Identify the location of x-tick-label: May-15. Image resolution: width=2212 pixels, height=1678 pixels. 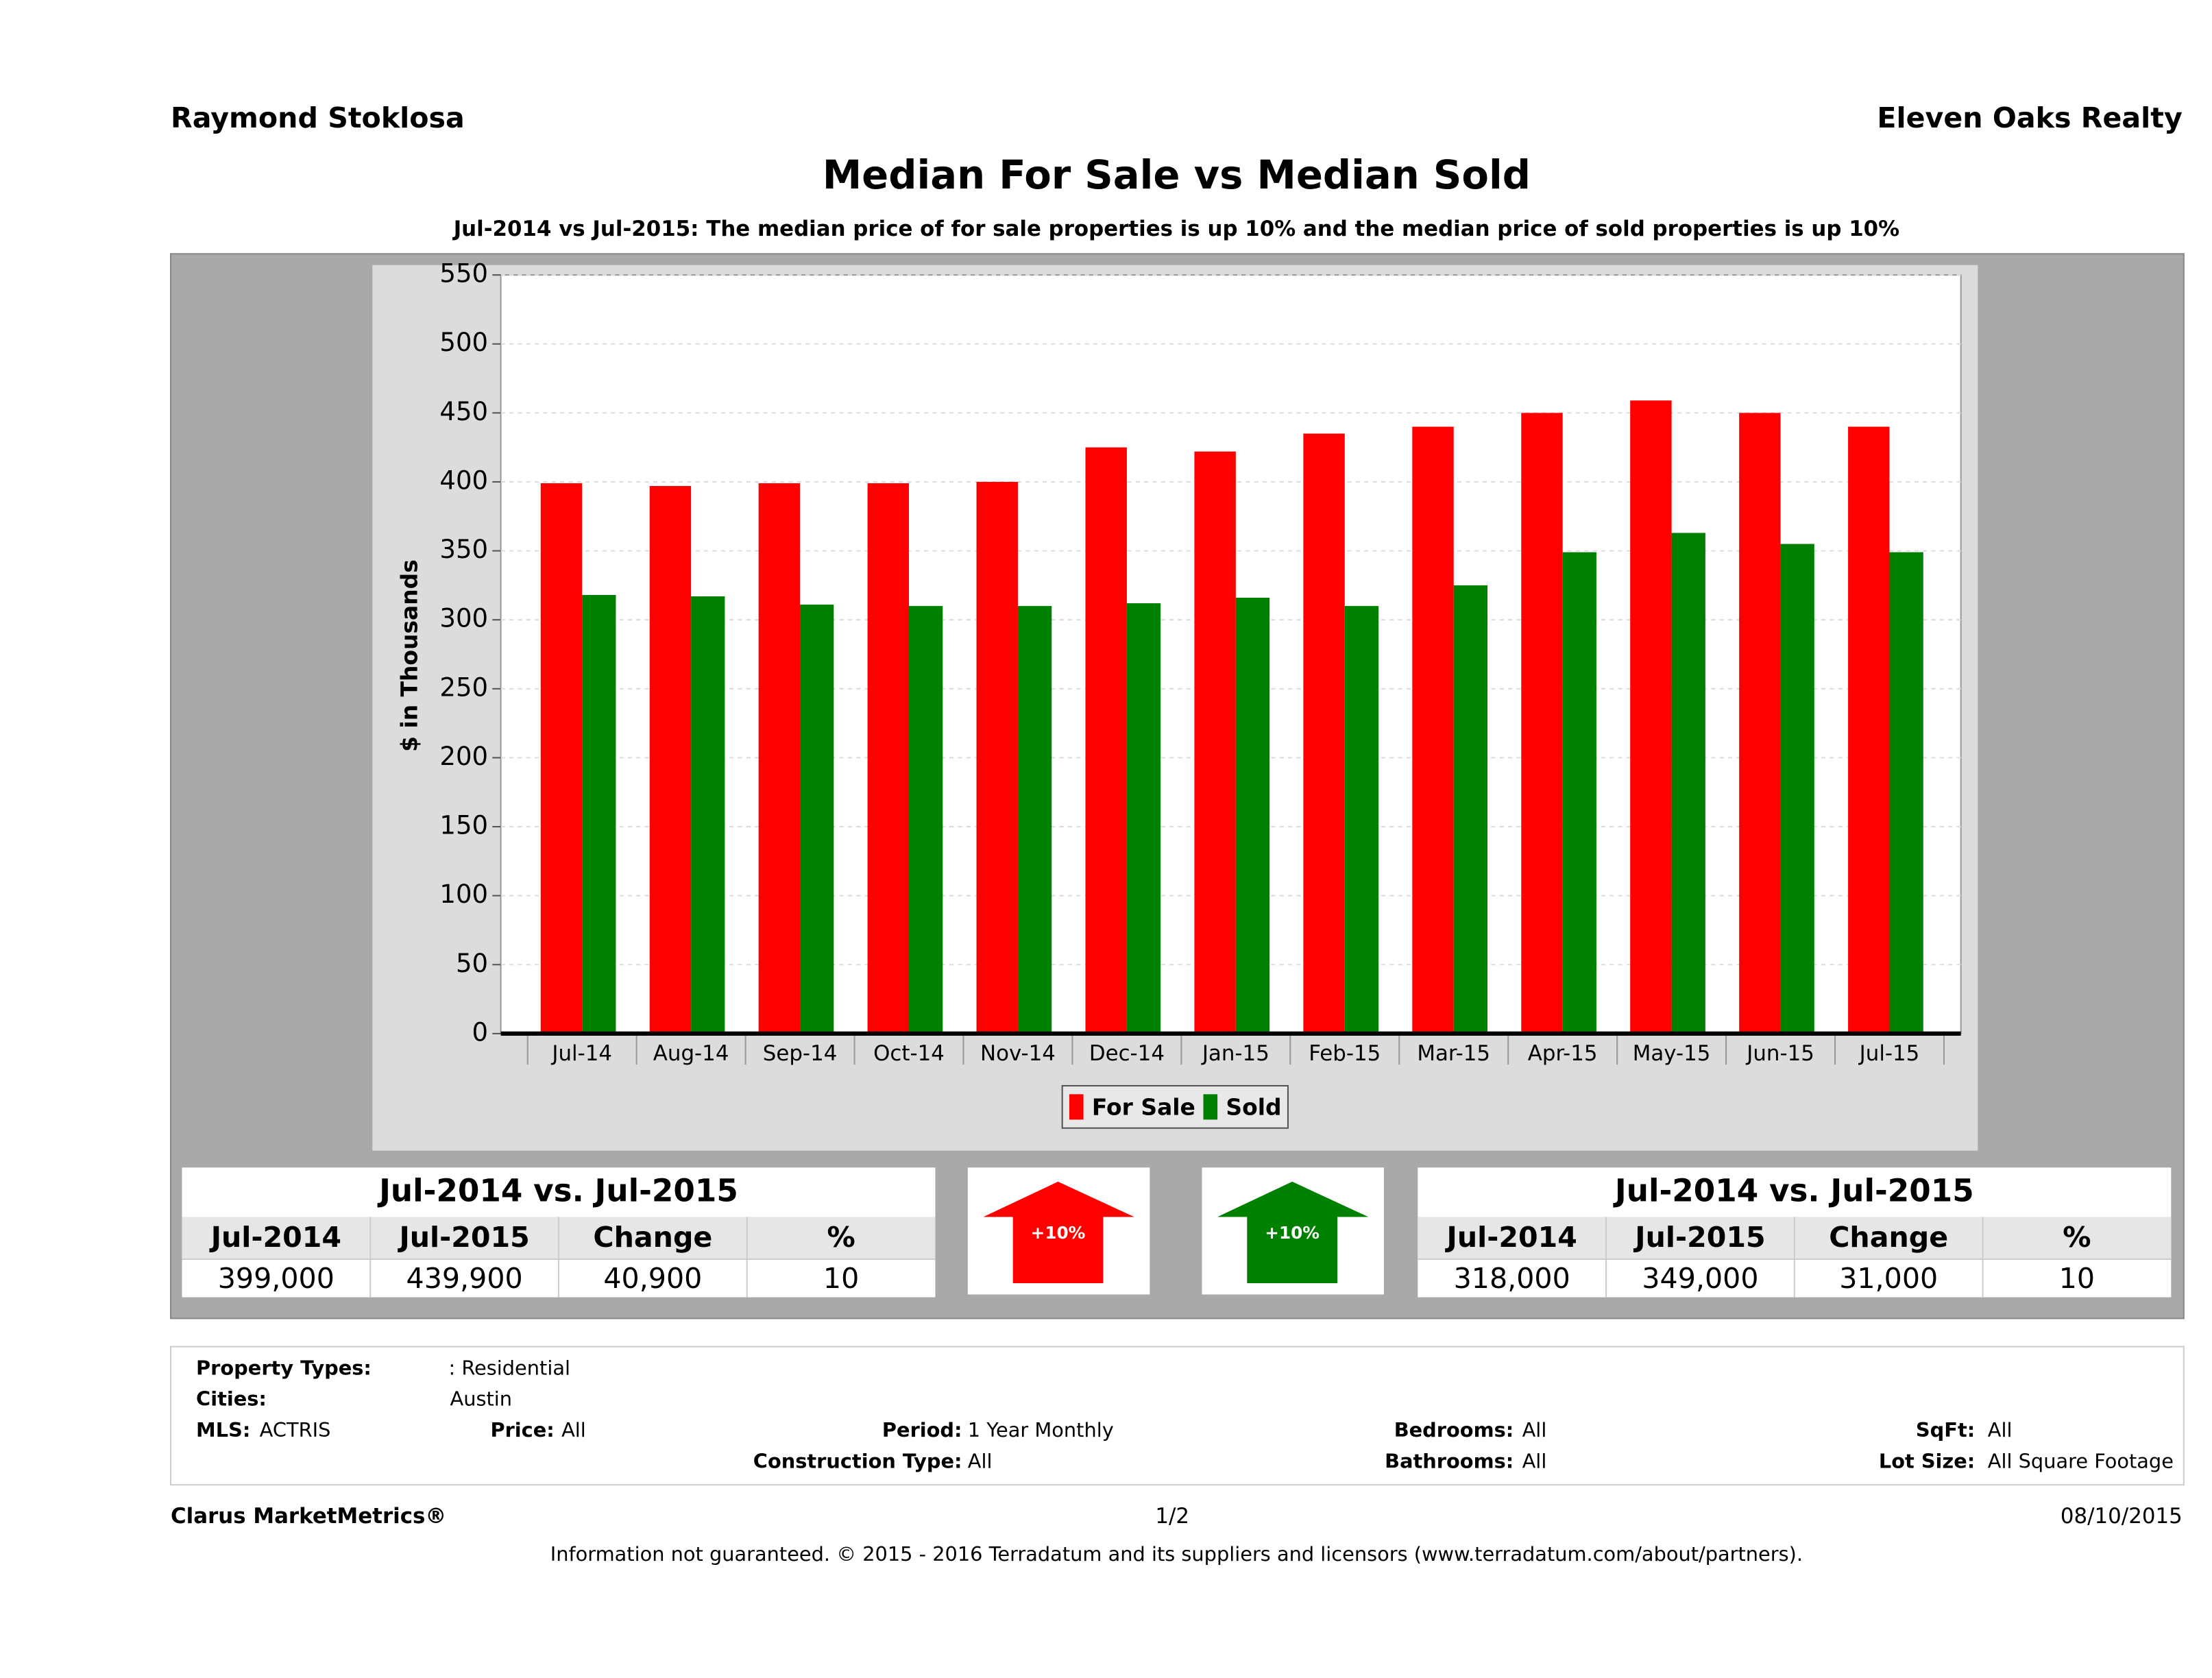
(1672, 1053).